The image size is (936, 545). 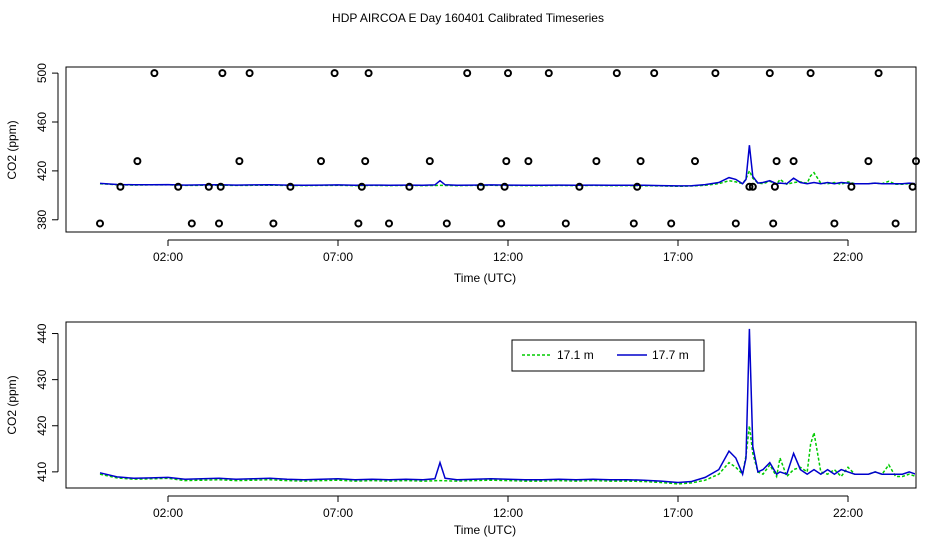 What do you see at coordinates (670, 355) in the screenshot?
I see `legend-label-17-7m: 17.7 m` at bounding box center [670, 355].